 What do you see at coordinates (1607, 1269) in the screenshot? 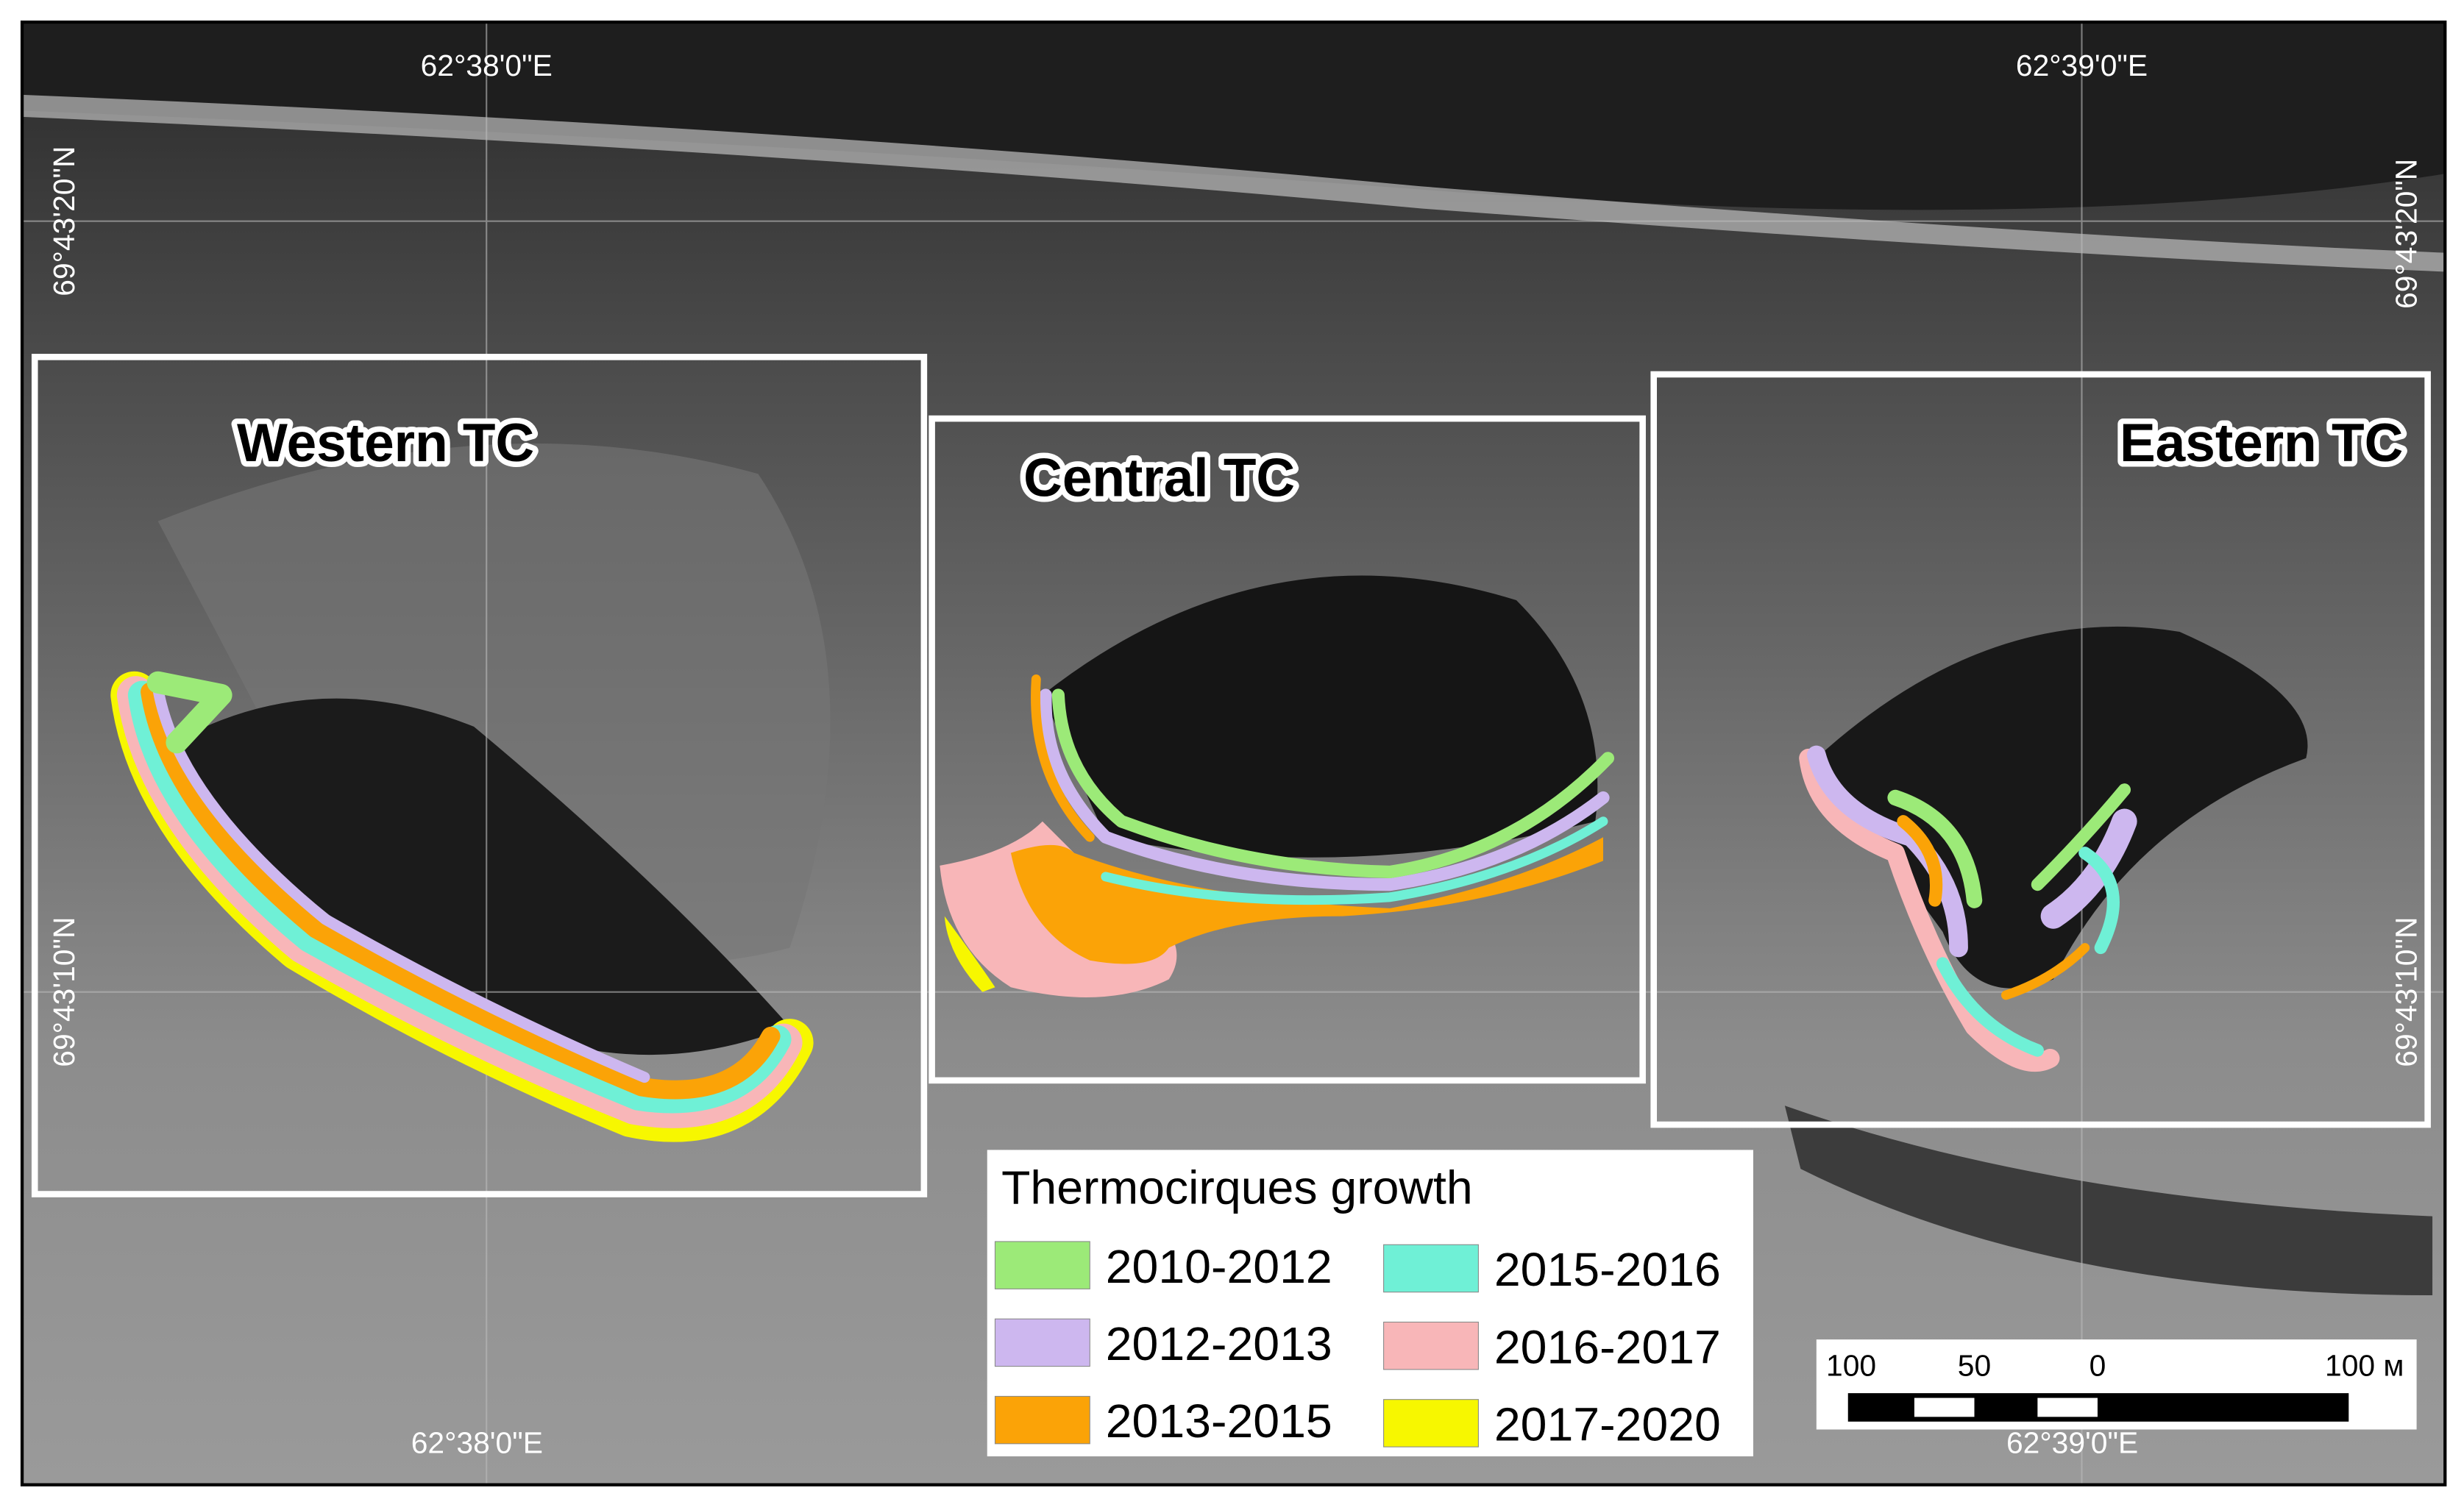
I see `legend-label: 2015-2016` at bounding box center [1607, 1269].